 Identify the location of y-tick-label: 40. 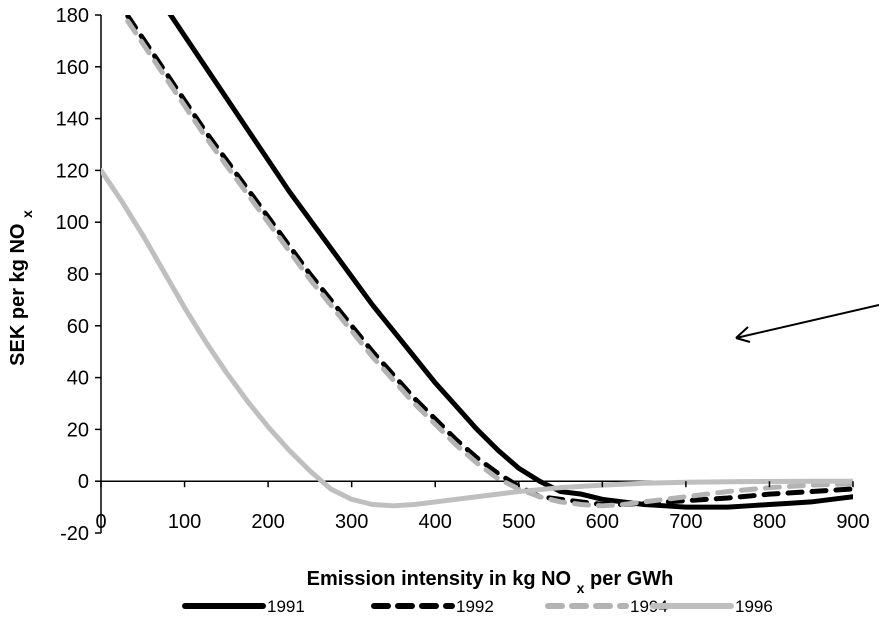
(78, 379).